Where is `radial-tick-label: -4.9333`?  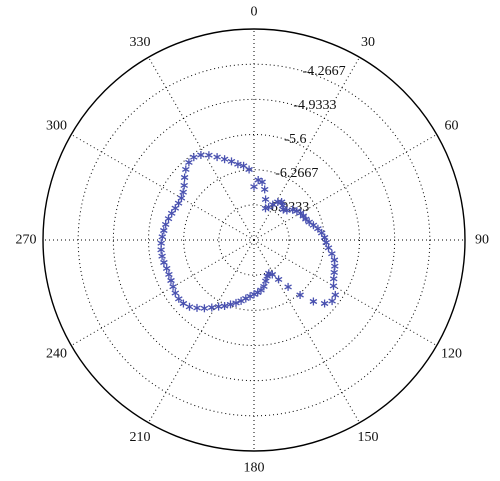 radial-tick-label: -4.9333 is located at coordinates (314, 105).